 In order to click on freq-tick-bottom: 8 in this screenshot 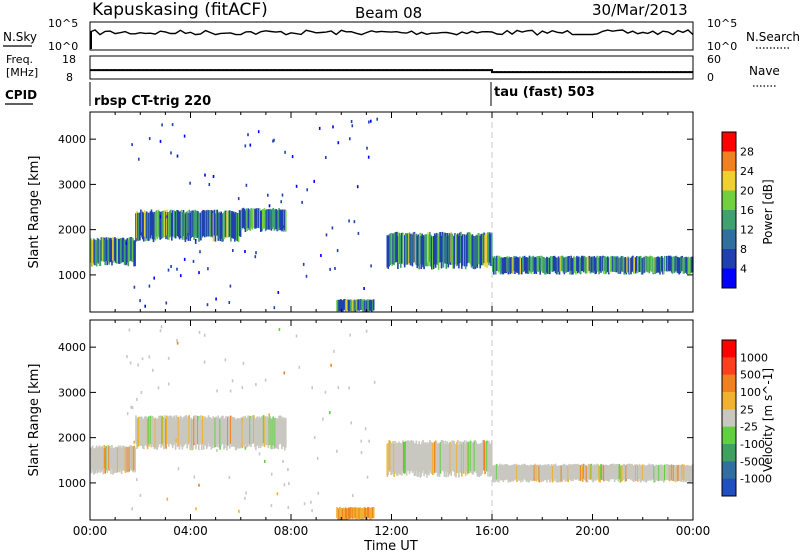, I will do `click(69, 77)`.